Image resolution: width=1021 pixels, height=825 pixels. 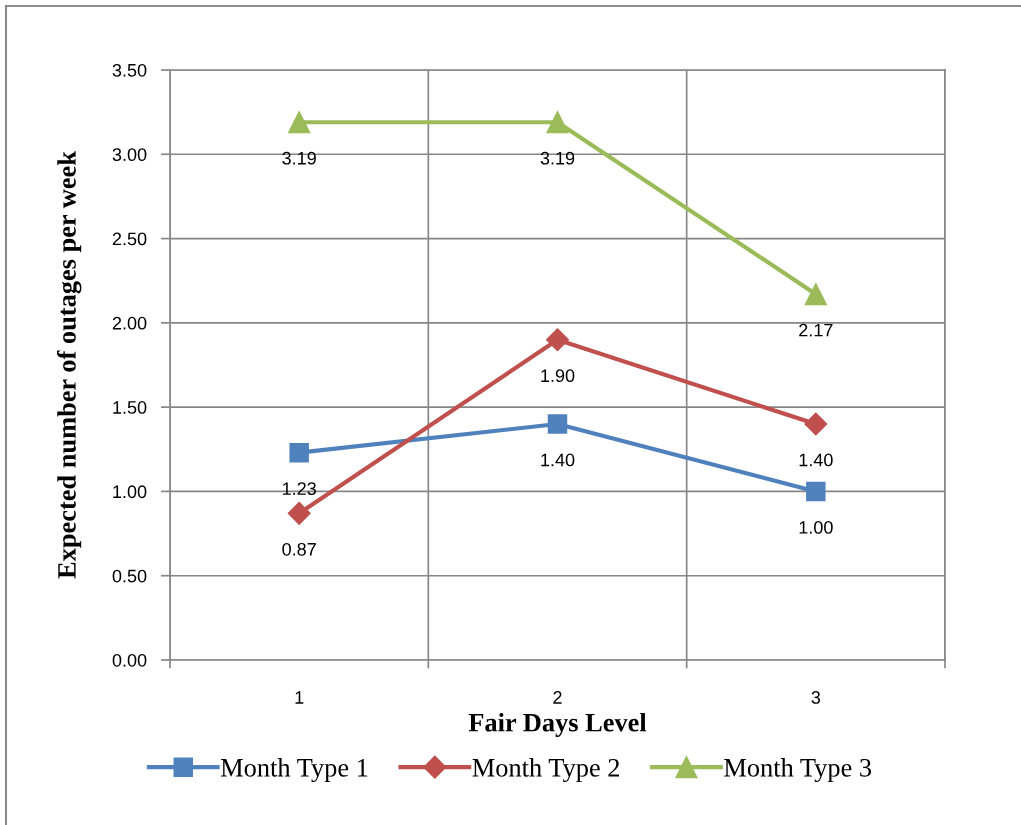 What do you see at coordinates (129, 239) in the screenshot?
I see `y-tick-label: 2.50` at bounding box center [129, 239].